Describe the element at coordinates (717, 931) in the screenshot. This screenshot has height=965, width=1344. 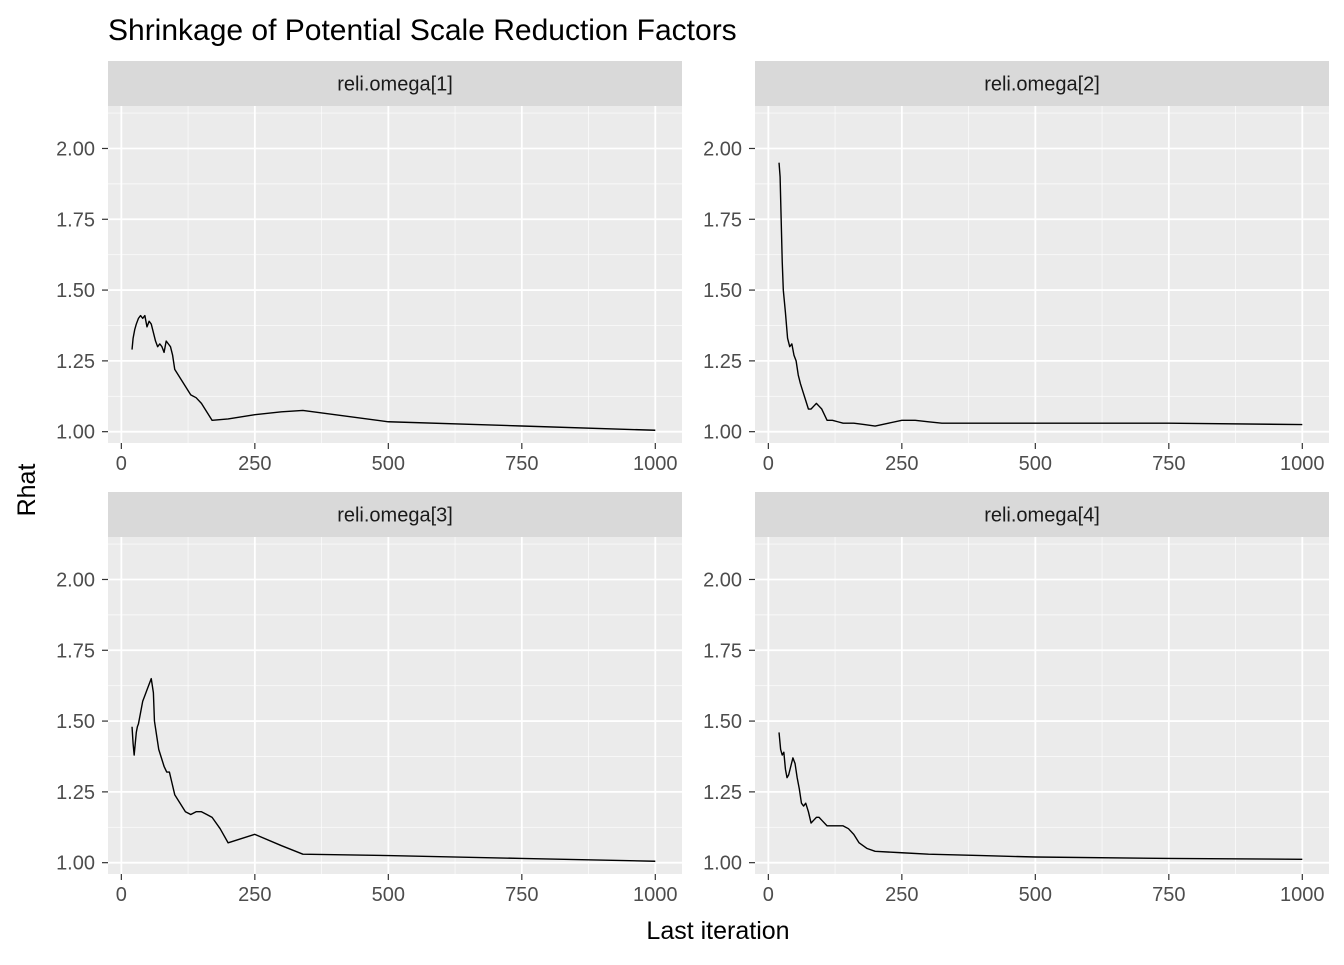
I see `x-axis-title: Last iteration` at that location.